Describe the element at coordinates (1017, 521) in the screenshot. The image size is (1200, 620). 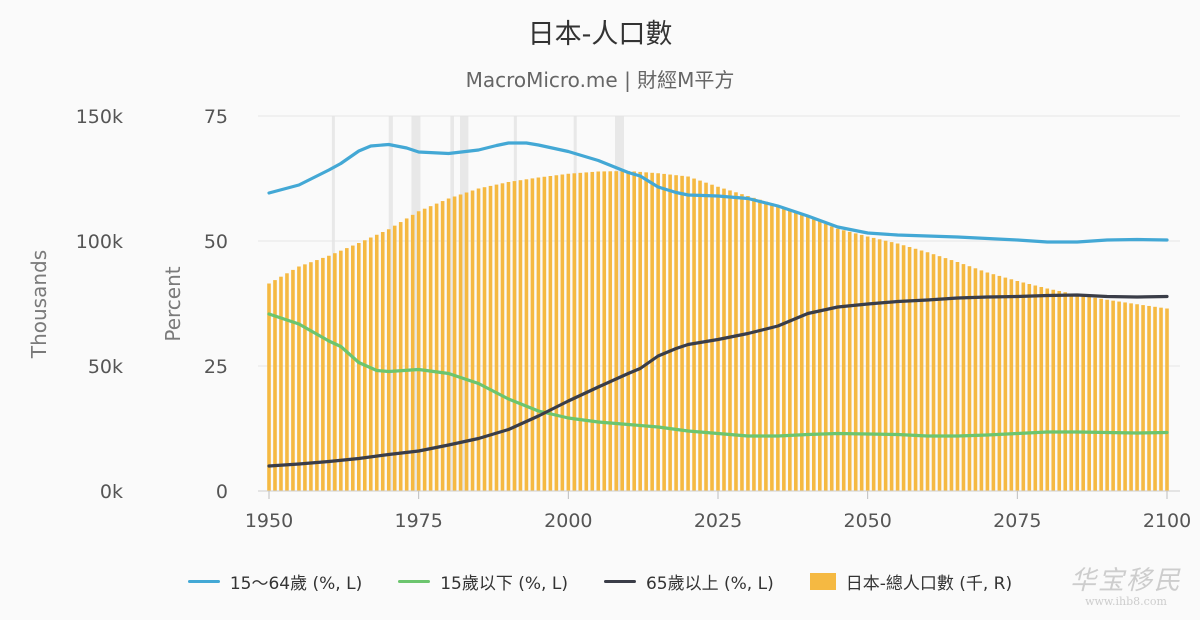
I see `x-tick-label: 2075` at that location.